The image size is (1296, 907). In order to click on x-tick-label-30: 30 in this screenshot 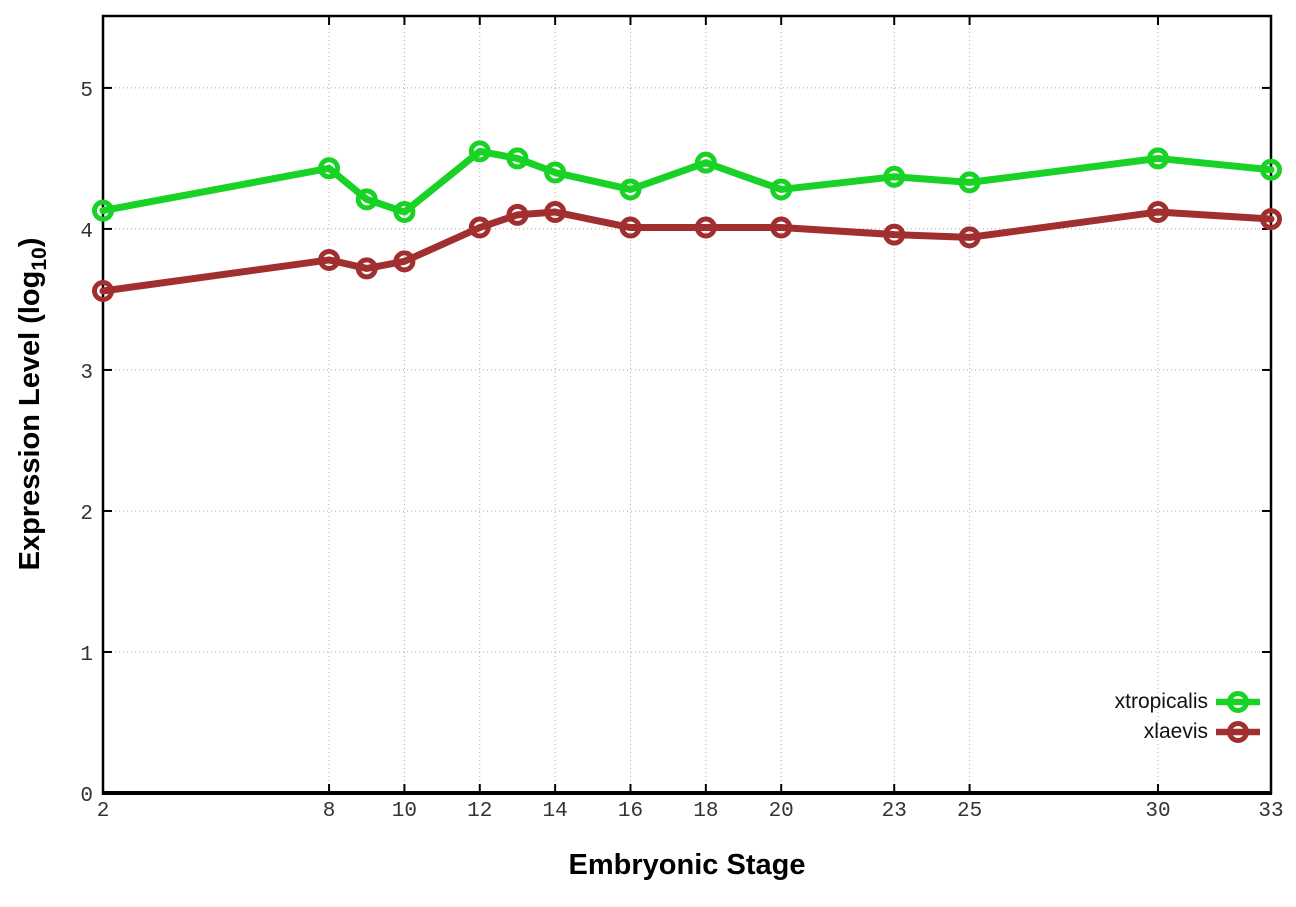, I will do `click(1157, 811)`.